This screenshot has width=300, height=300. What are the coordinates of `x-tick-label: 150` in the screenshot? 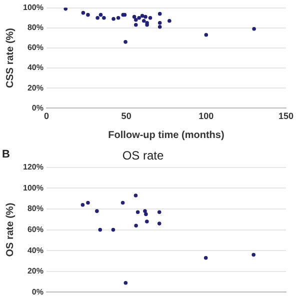 It's located at (286, 116).